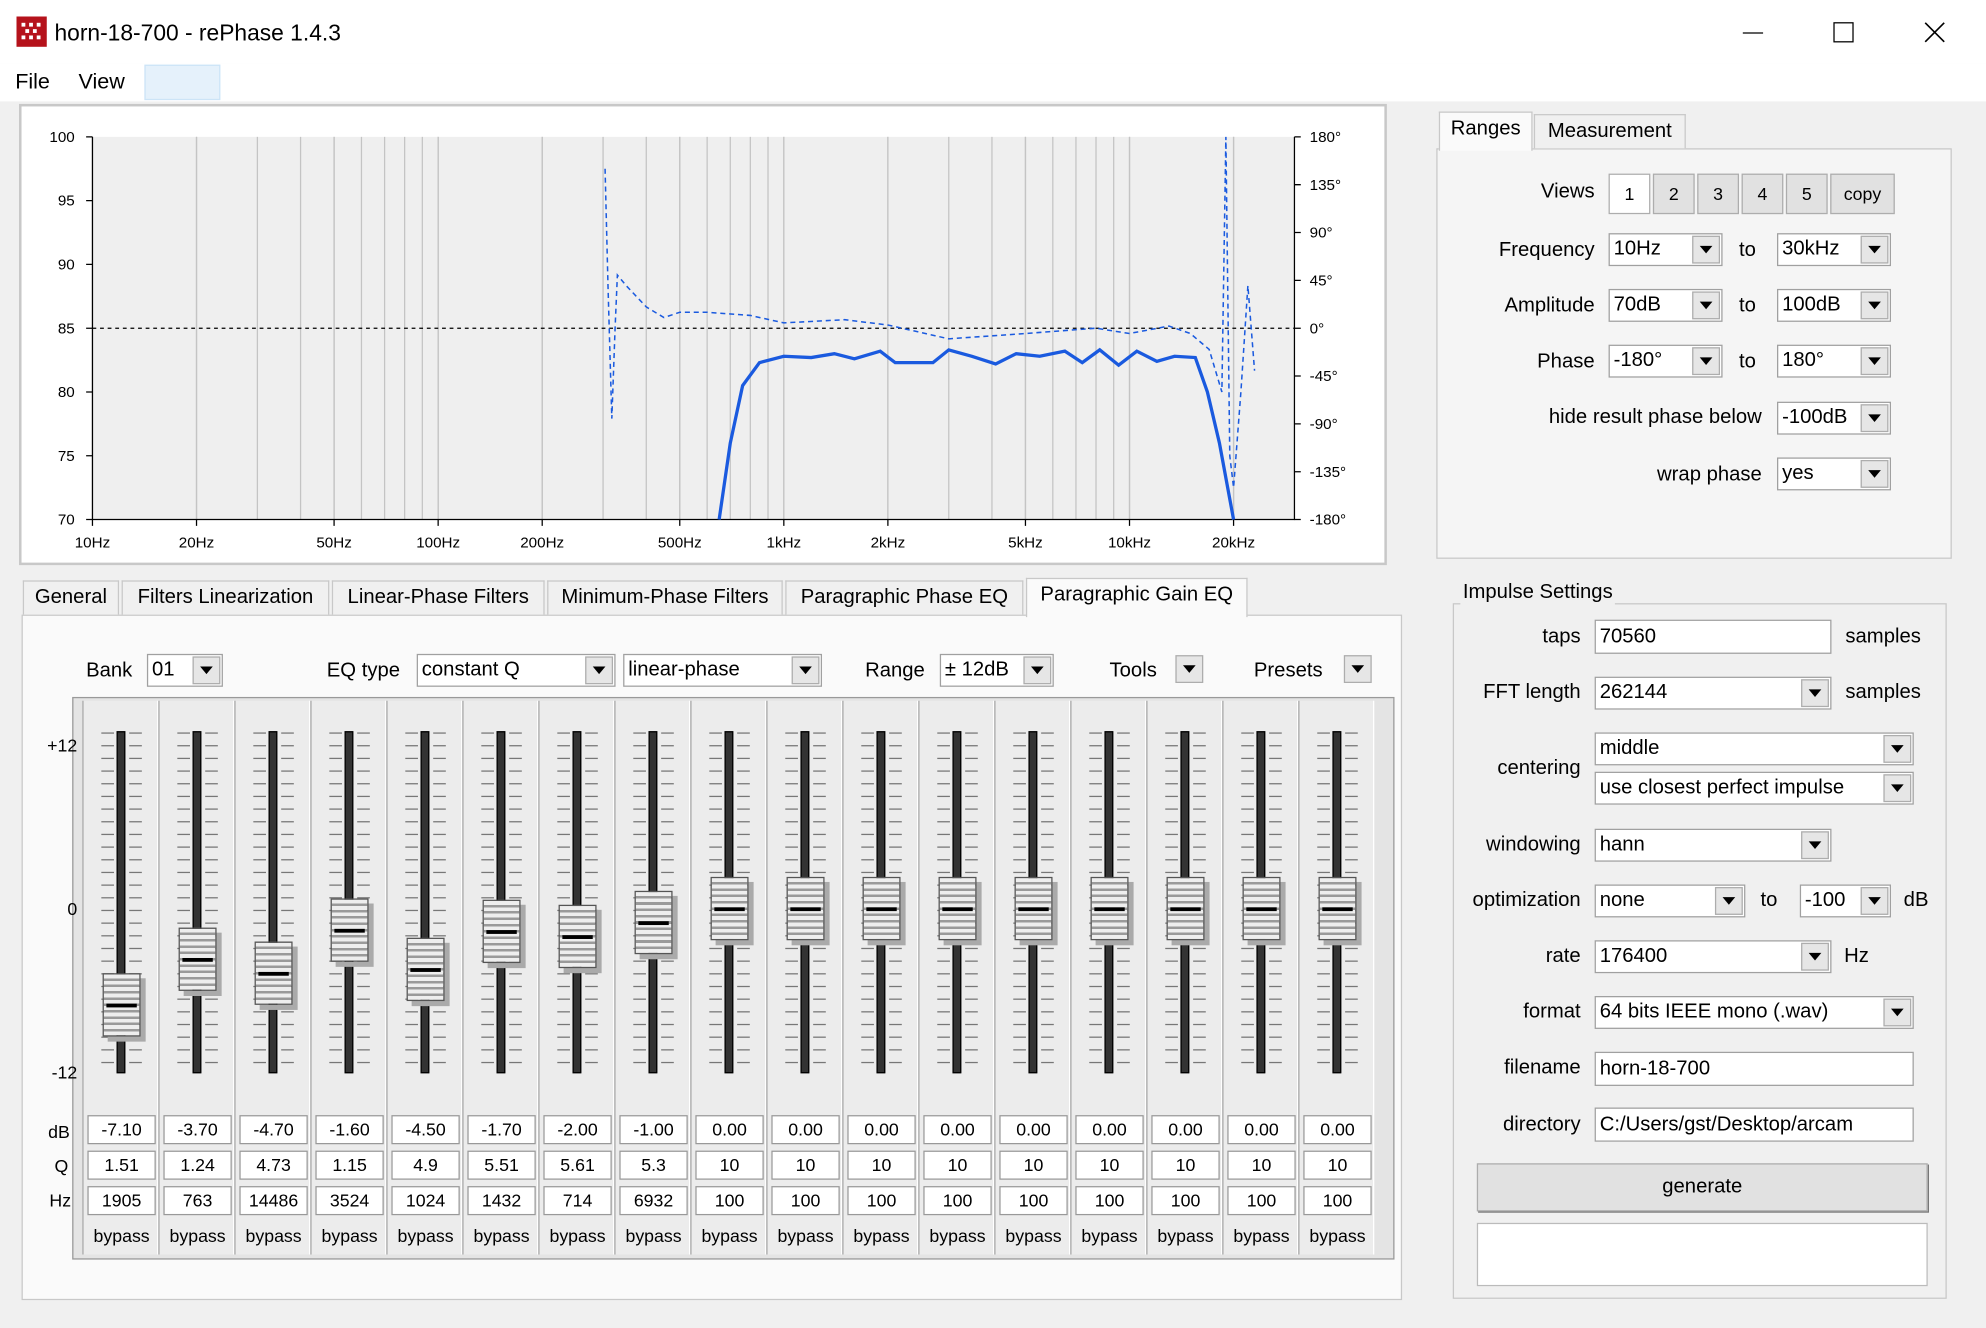  I want to click on q-field: 1.15, so click(349, 1165).